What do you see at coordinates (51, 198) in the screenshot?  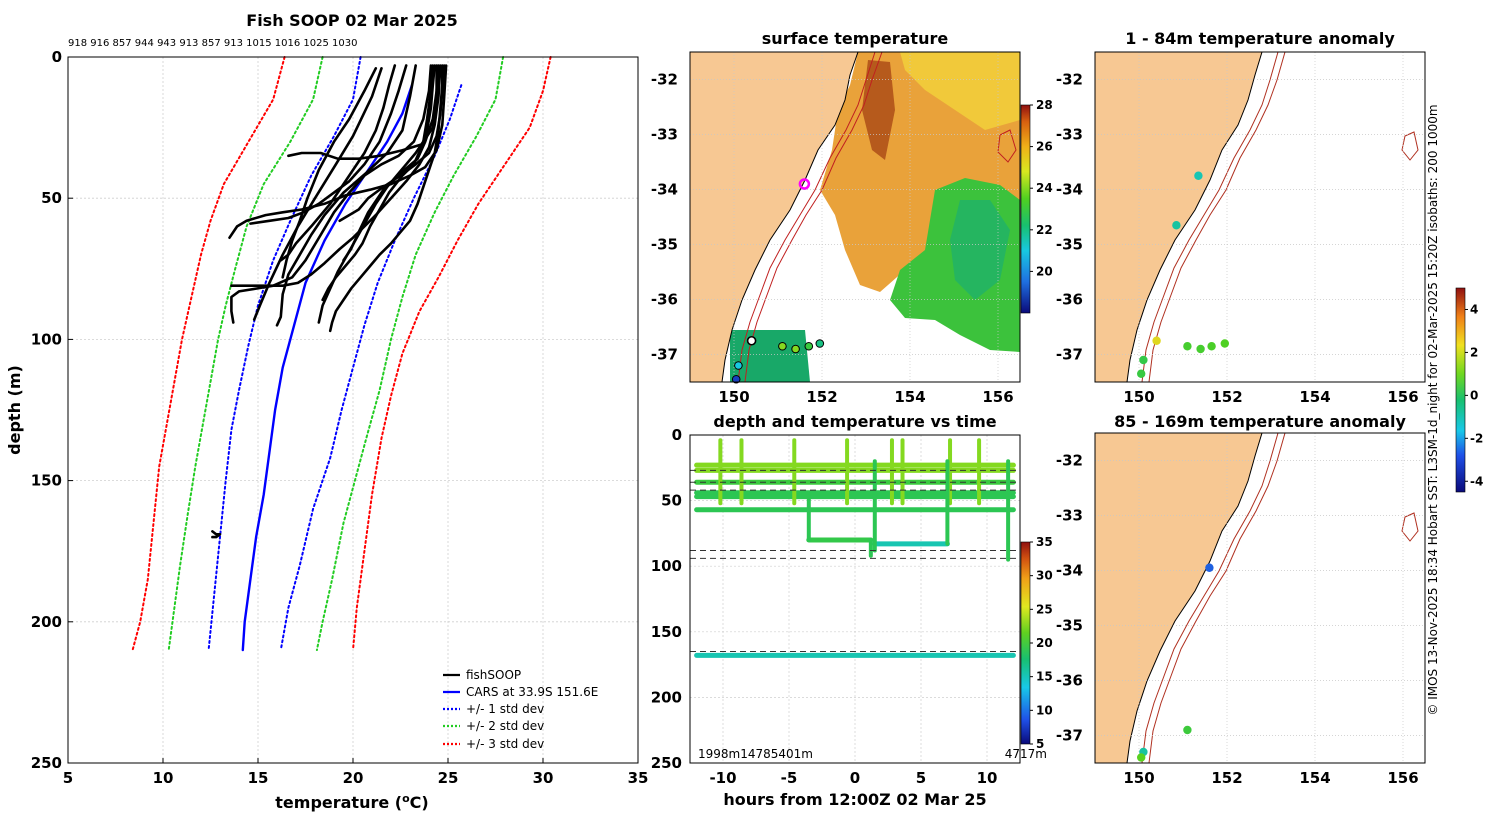 I see `profile-y-tick-label: 50` at bounding box center [51, 198].